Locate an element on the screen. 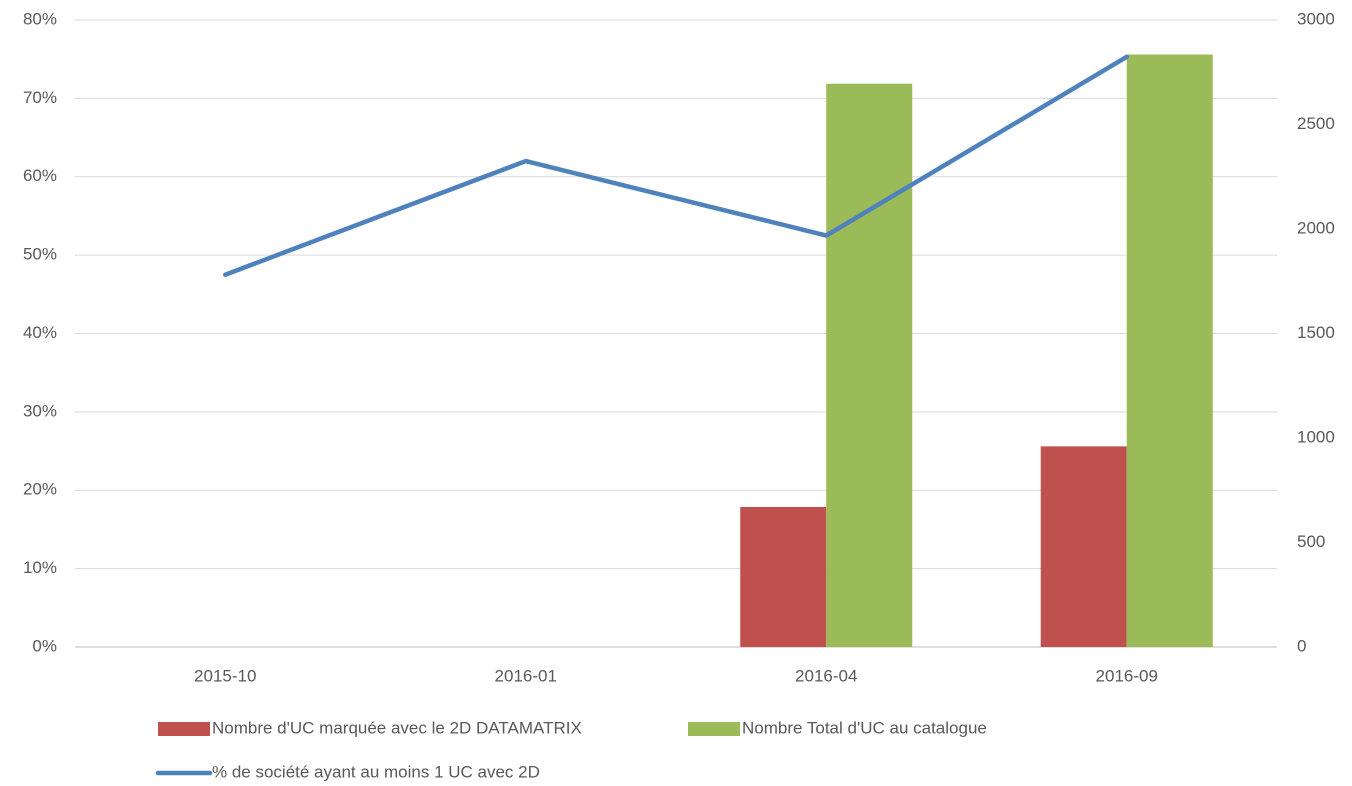  y2-tick-label: 2500 is located at coordinates (1316, 123).